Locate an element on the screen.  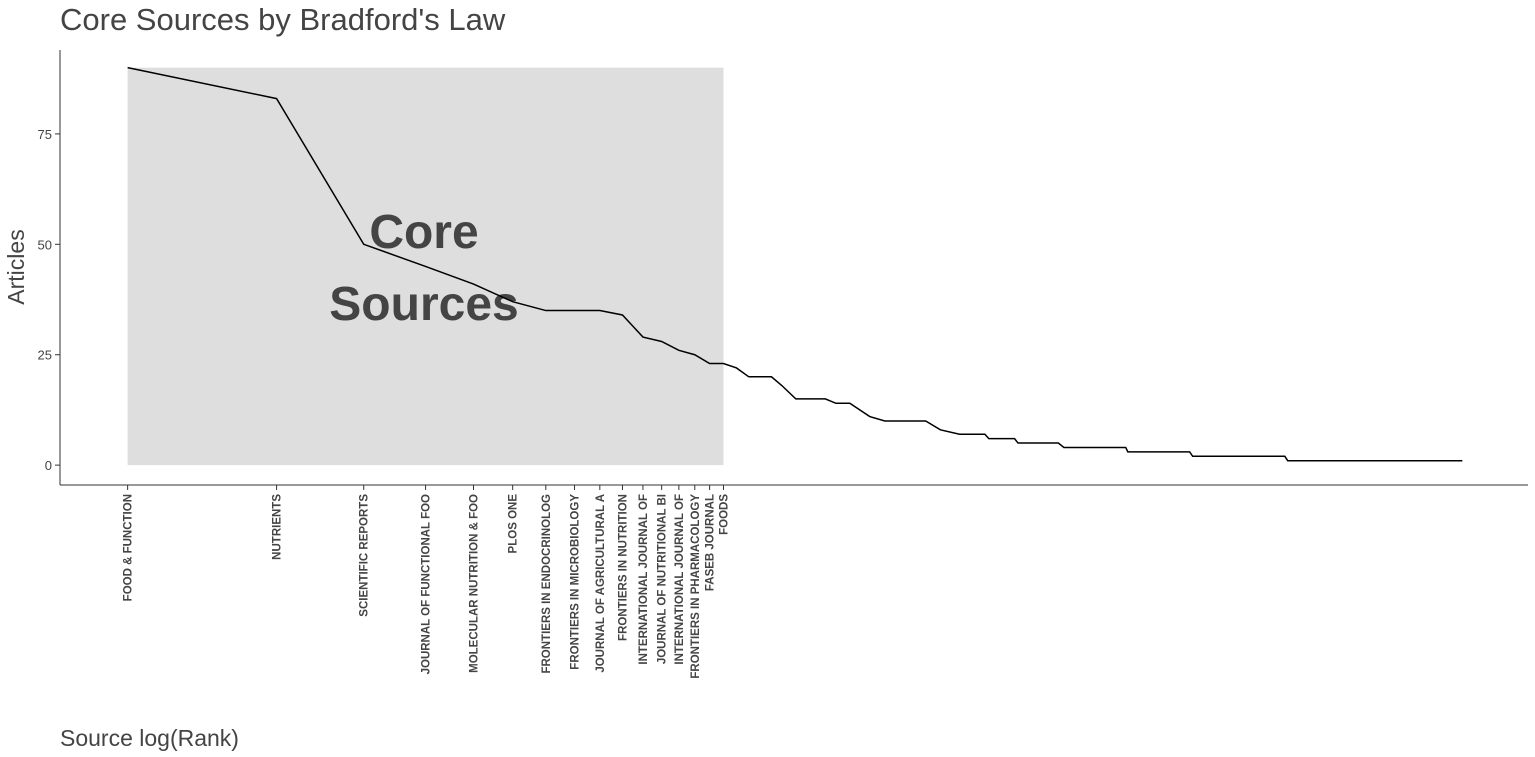
x-tick-label: MOLECULAR NUTRITION & FOO is located at coordinates (475, 583).